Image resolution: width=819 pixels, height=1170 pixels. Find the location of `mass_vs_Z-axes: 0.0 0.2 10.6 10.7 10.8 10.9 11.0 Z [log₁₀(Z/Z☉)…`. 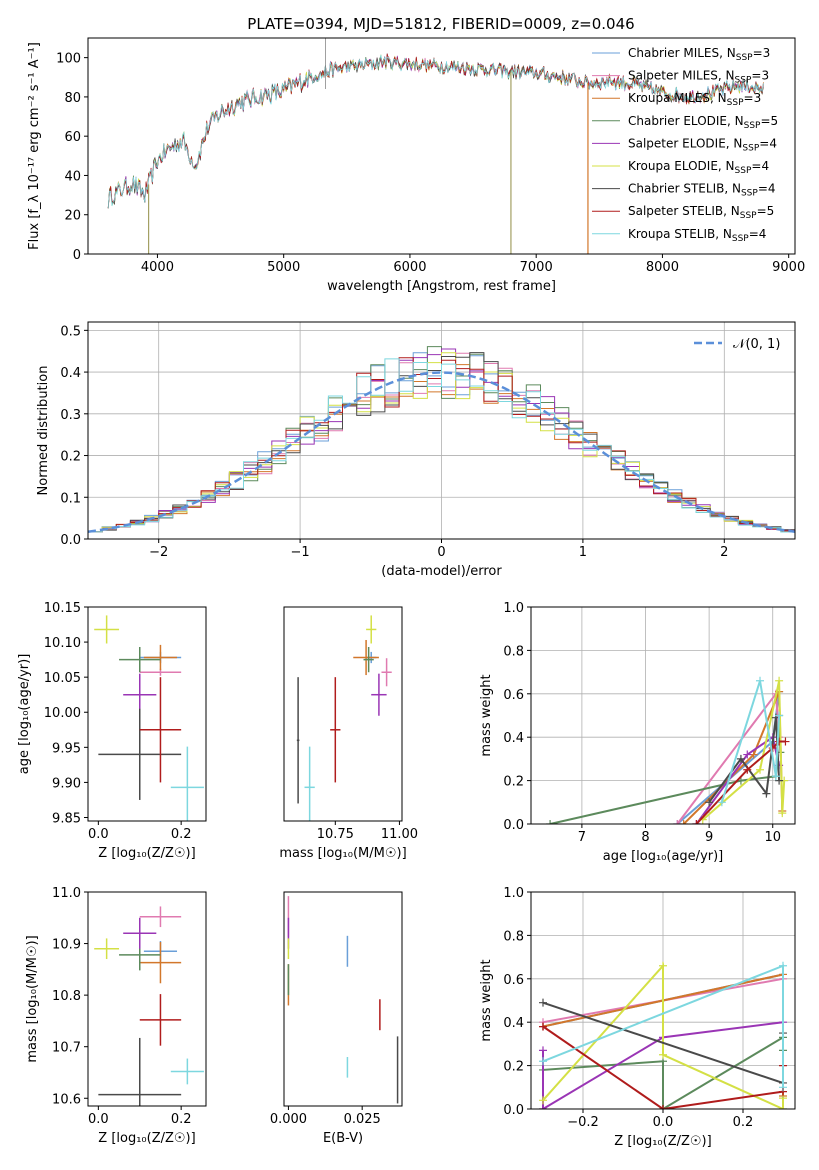

mass_vs_Z-axes: 0.0 0.2 10.6 10.7 10.8 10.9 11.0 Z [log₁₀(Z/Z☉)… is located at coordinates (116, 1016).